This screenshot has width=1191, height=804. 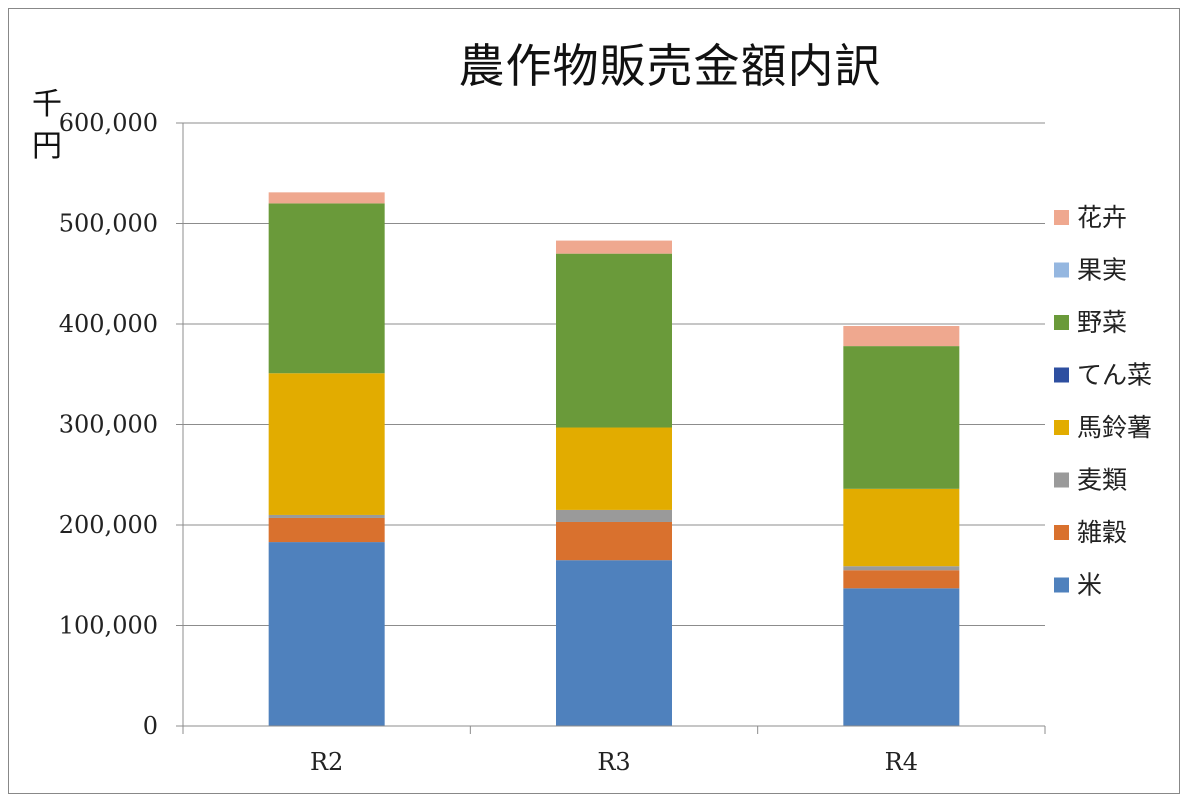 What do you see at coordinates (670, 66) in the screenshot?
I see `chart-title: 農作物販売金額内訳` at bounding box center [670, 66].